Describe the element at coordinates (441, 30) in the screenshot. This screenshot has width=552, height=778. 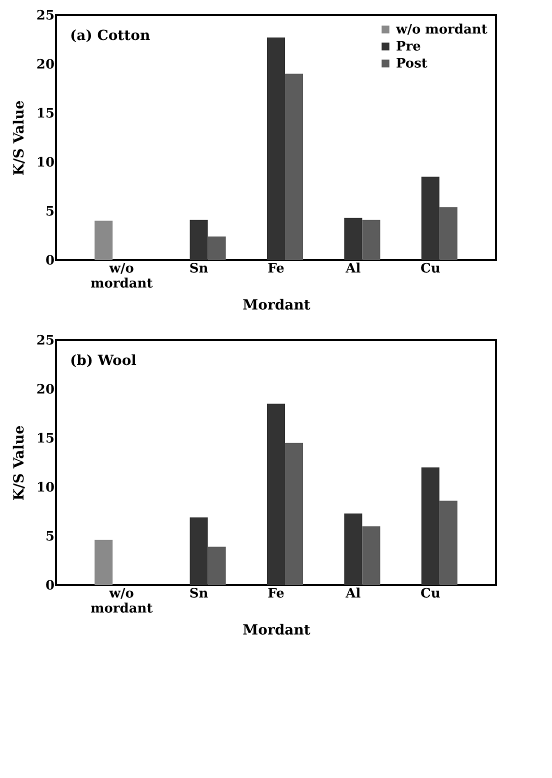
I see `legend-label: w/o mordant` at that location.